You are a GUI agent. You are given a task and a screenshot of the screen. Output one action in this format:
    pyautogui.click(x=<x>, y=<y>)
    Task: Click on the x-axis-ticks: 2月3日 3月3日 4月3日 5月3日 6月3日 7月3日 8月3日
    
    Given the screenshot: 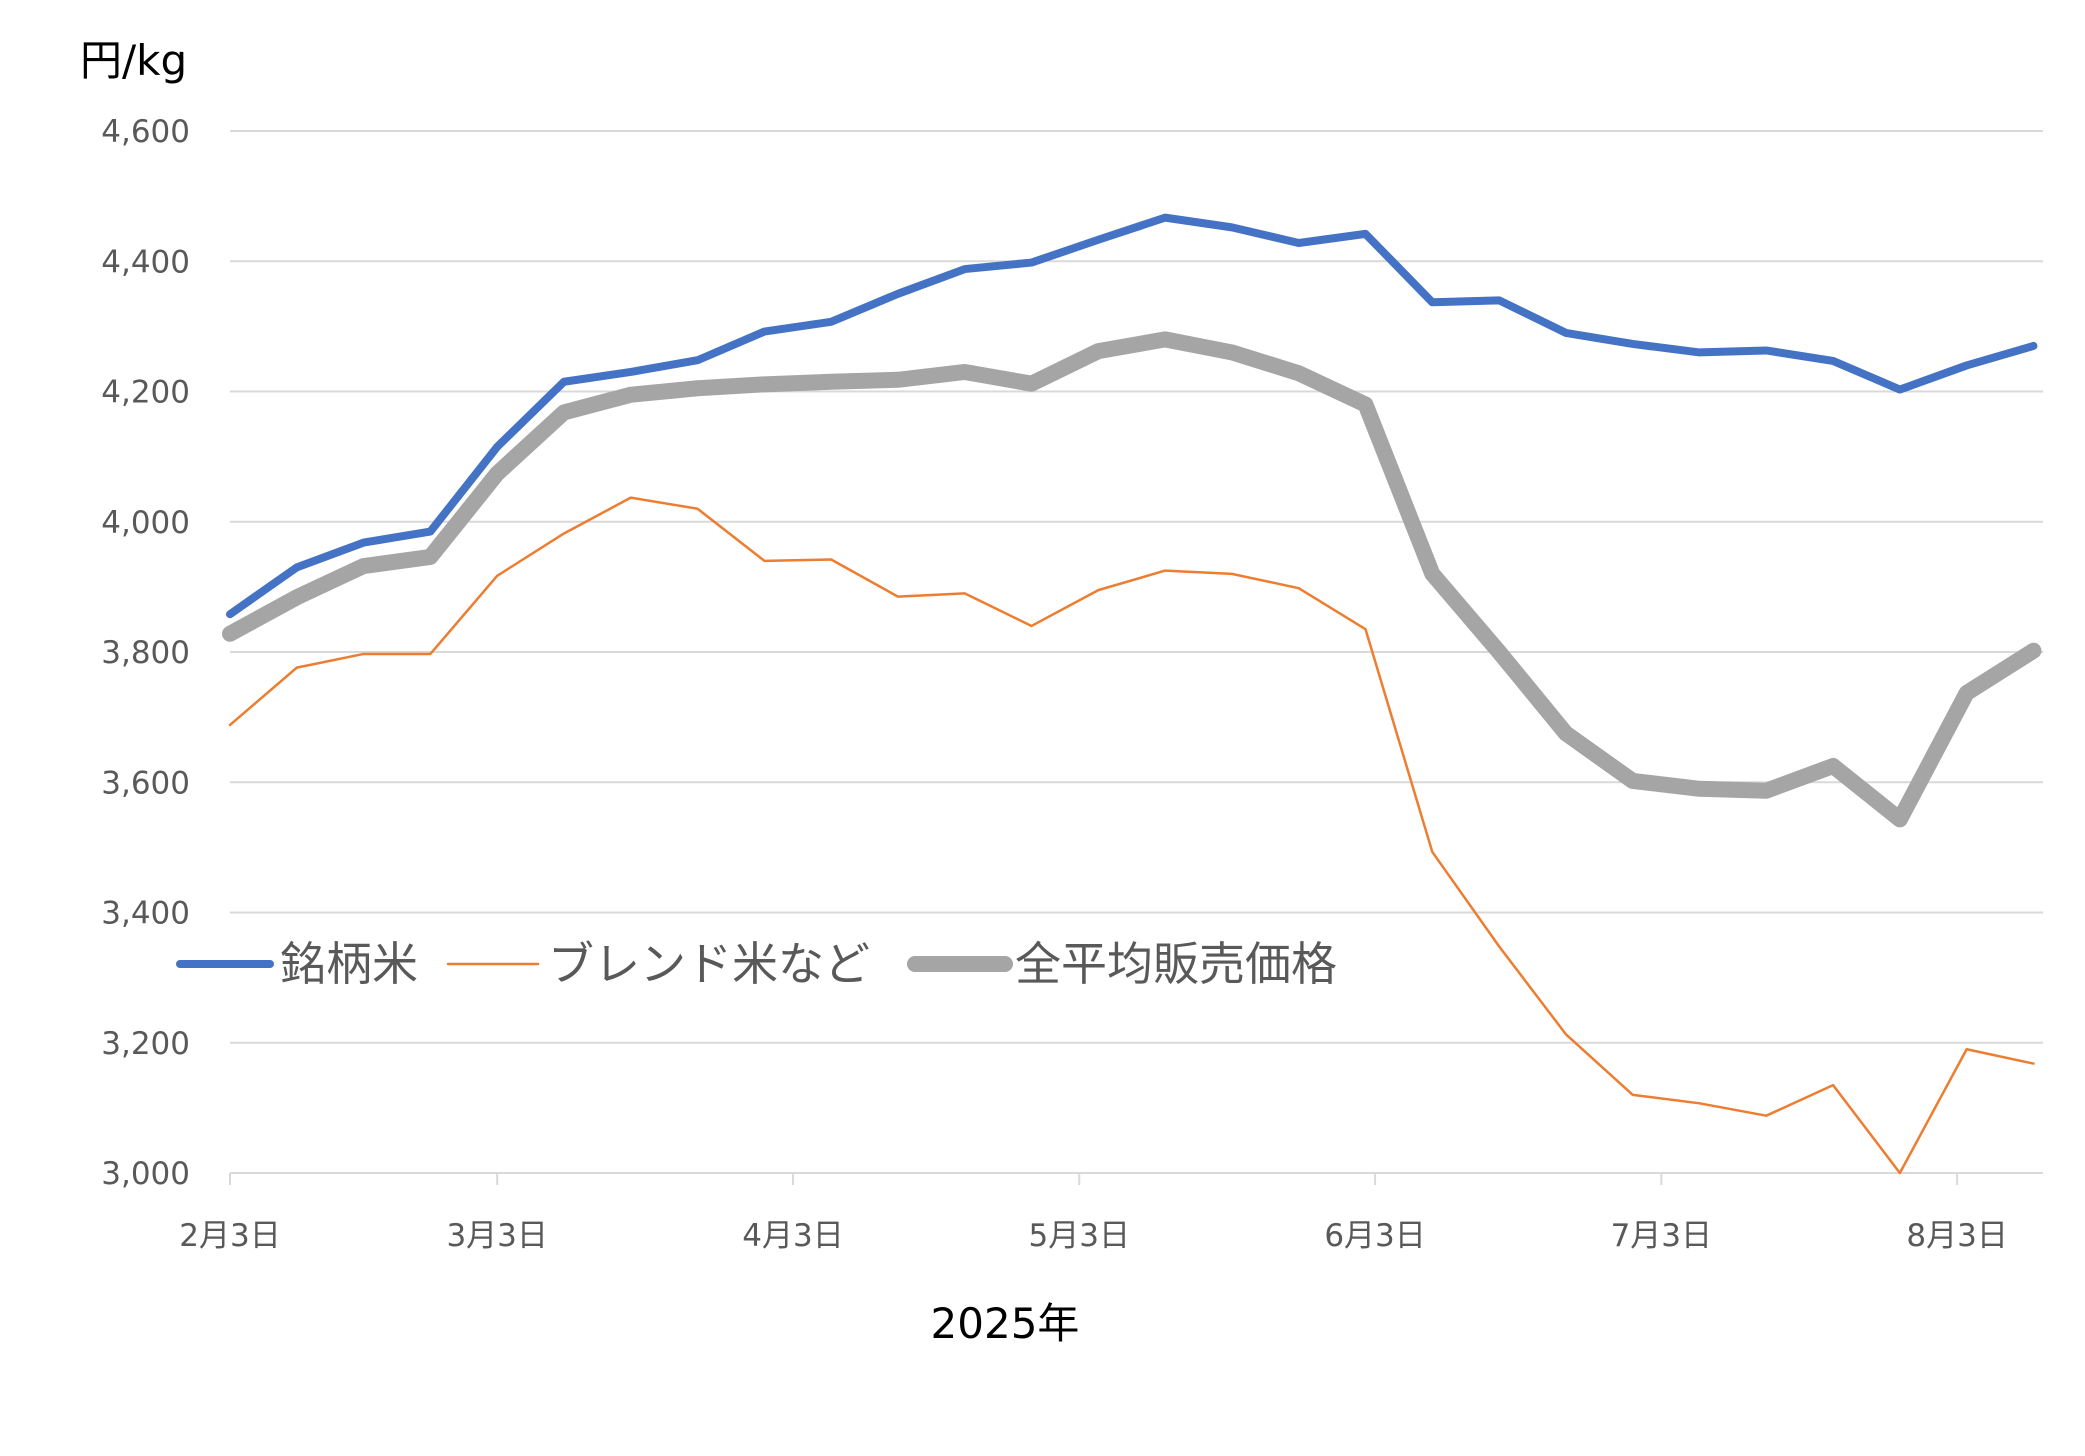 What is the action you would take?
    pyautogui.click(x=1093, y=1213)
    